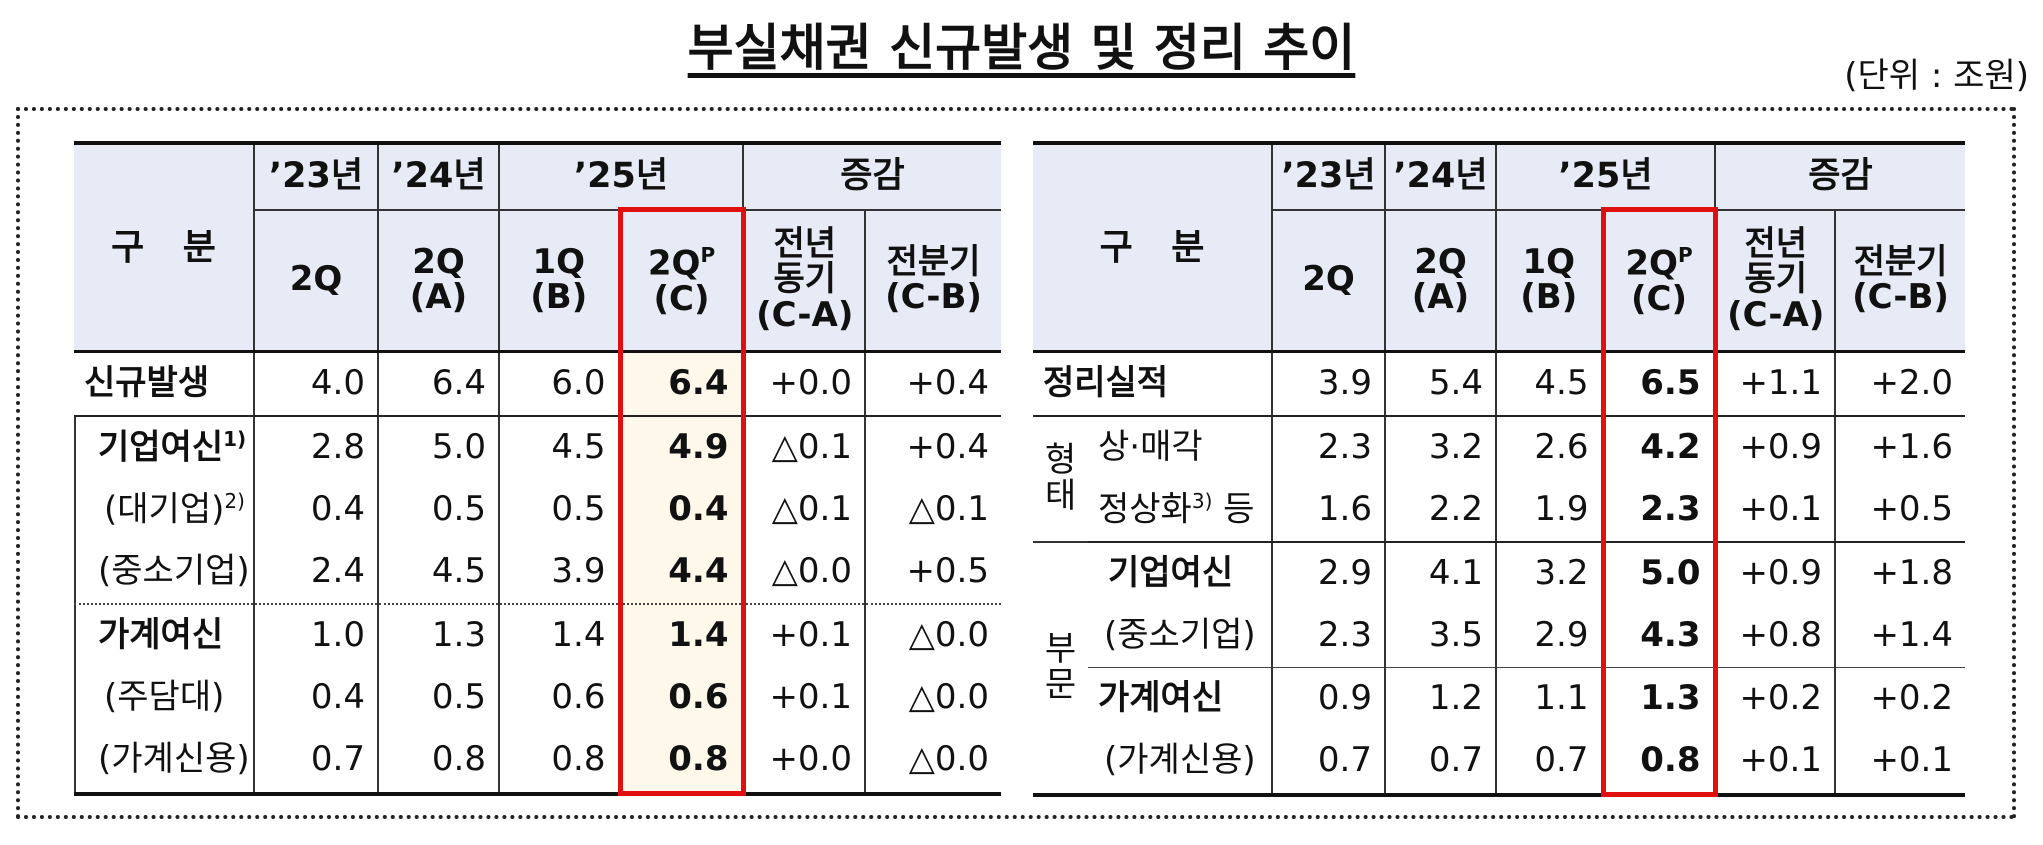  I want to click on cell-value: 3.5, so click(1440, 636).